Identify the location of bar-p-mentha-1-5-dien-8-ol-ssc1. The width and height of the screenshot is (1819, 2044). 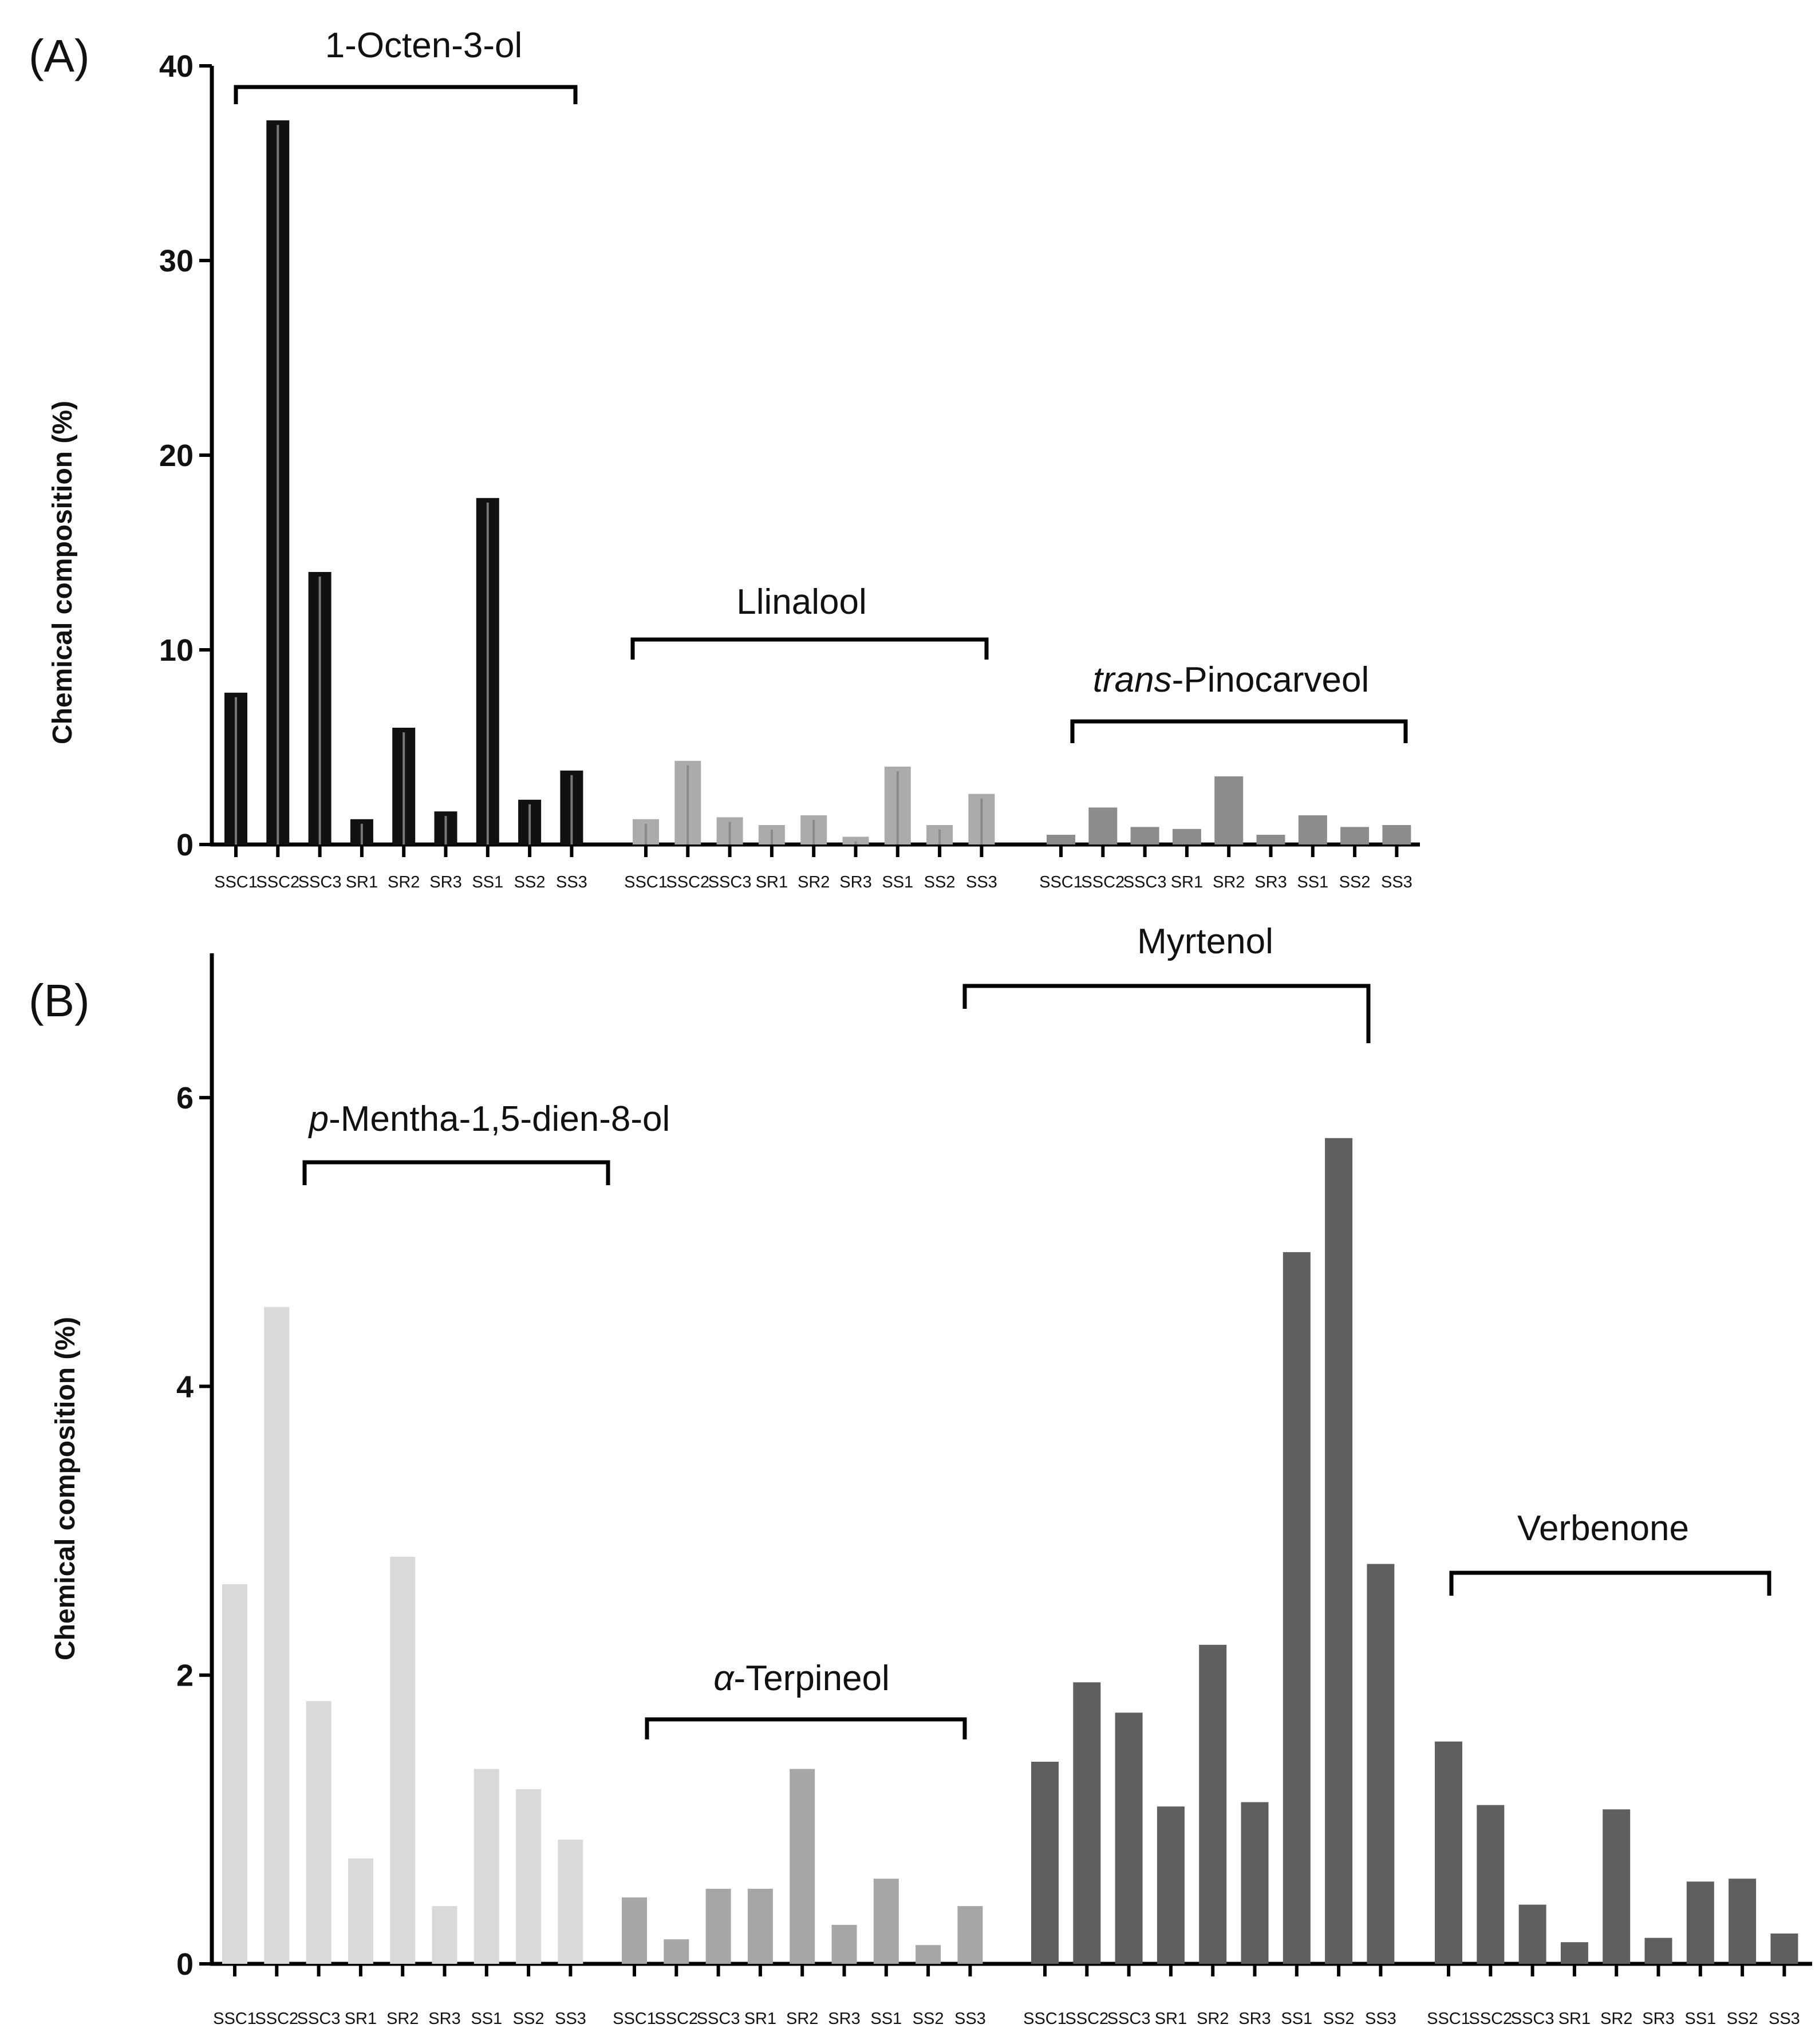
(234, 1774).